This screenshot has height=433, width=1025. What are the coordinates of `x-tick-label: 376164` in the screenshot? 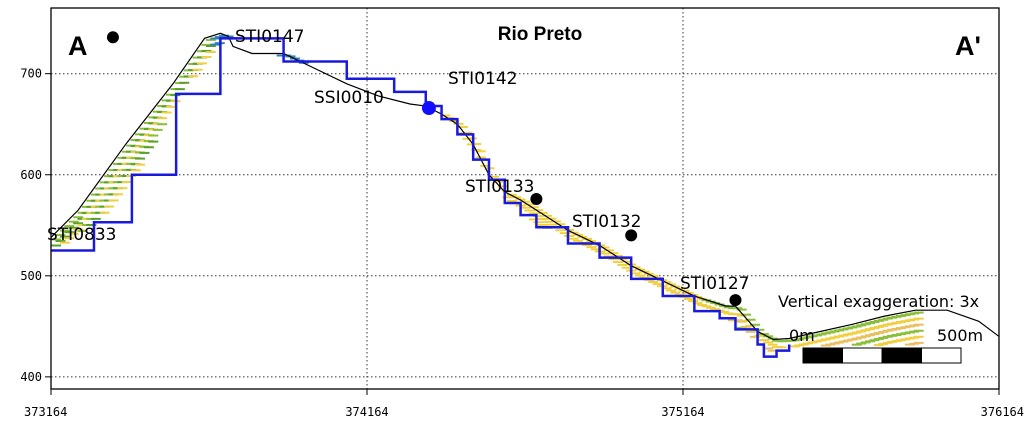 It's located at (1002, 412).